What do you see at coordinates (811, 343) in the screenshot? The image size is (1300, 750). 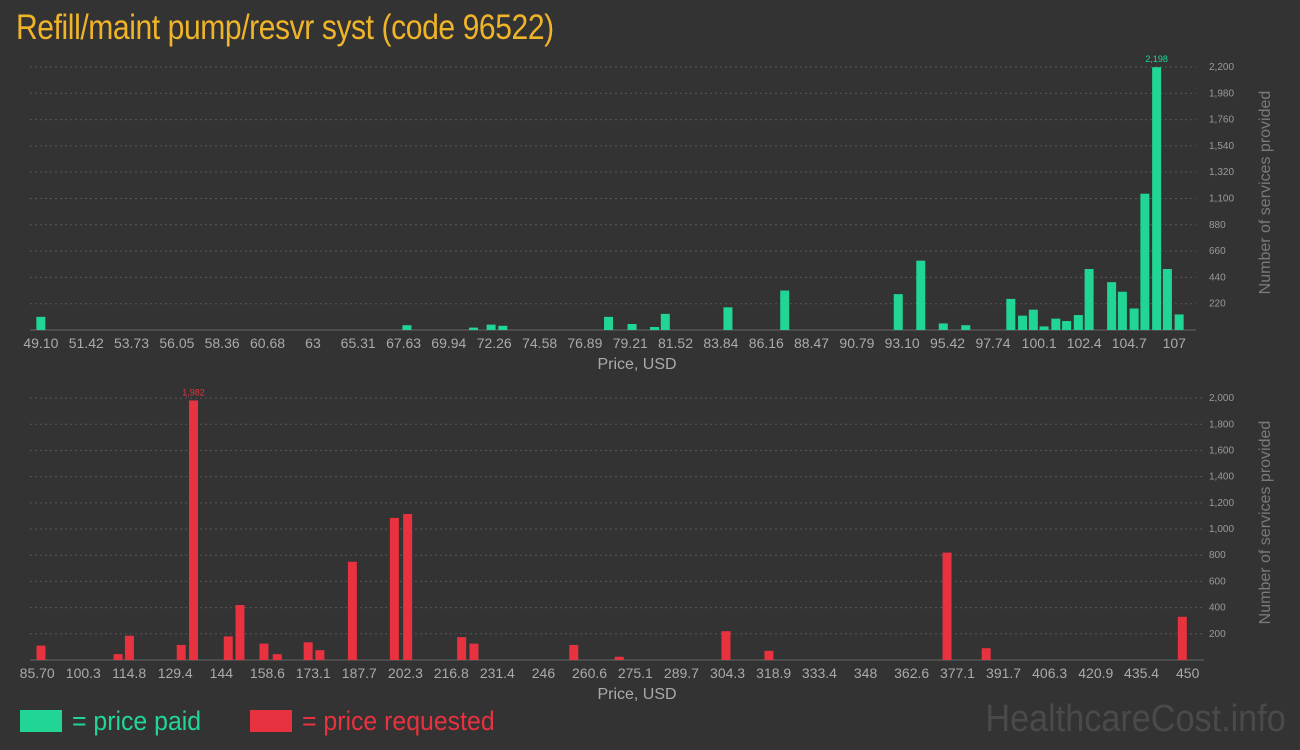 I see `x-tick-label: 88.47` at bounding box center [811, 343].